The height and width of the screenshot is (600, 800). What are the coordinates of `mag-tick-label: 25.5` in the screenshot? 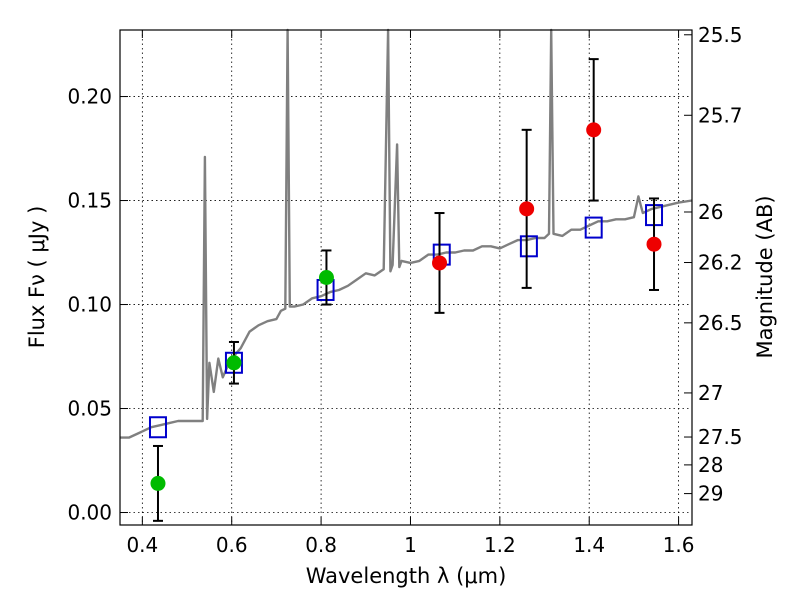 It's located at (720, 35).